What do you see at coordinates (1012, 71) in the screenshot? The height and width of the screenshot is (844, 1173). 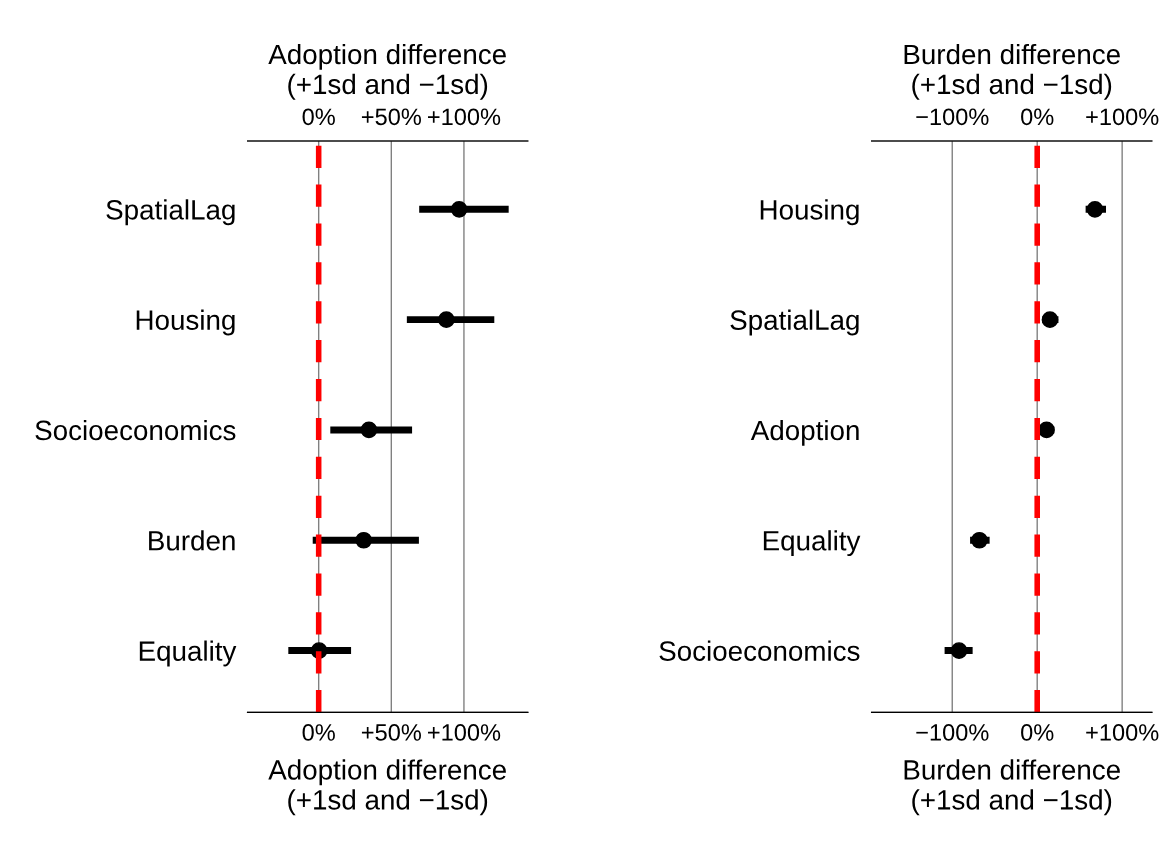 I see `x2-axis-title: Burden difference (+1sd and −1sd)` at bounding box center [1012, 71].